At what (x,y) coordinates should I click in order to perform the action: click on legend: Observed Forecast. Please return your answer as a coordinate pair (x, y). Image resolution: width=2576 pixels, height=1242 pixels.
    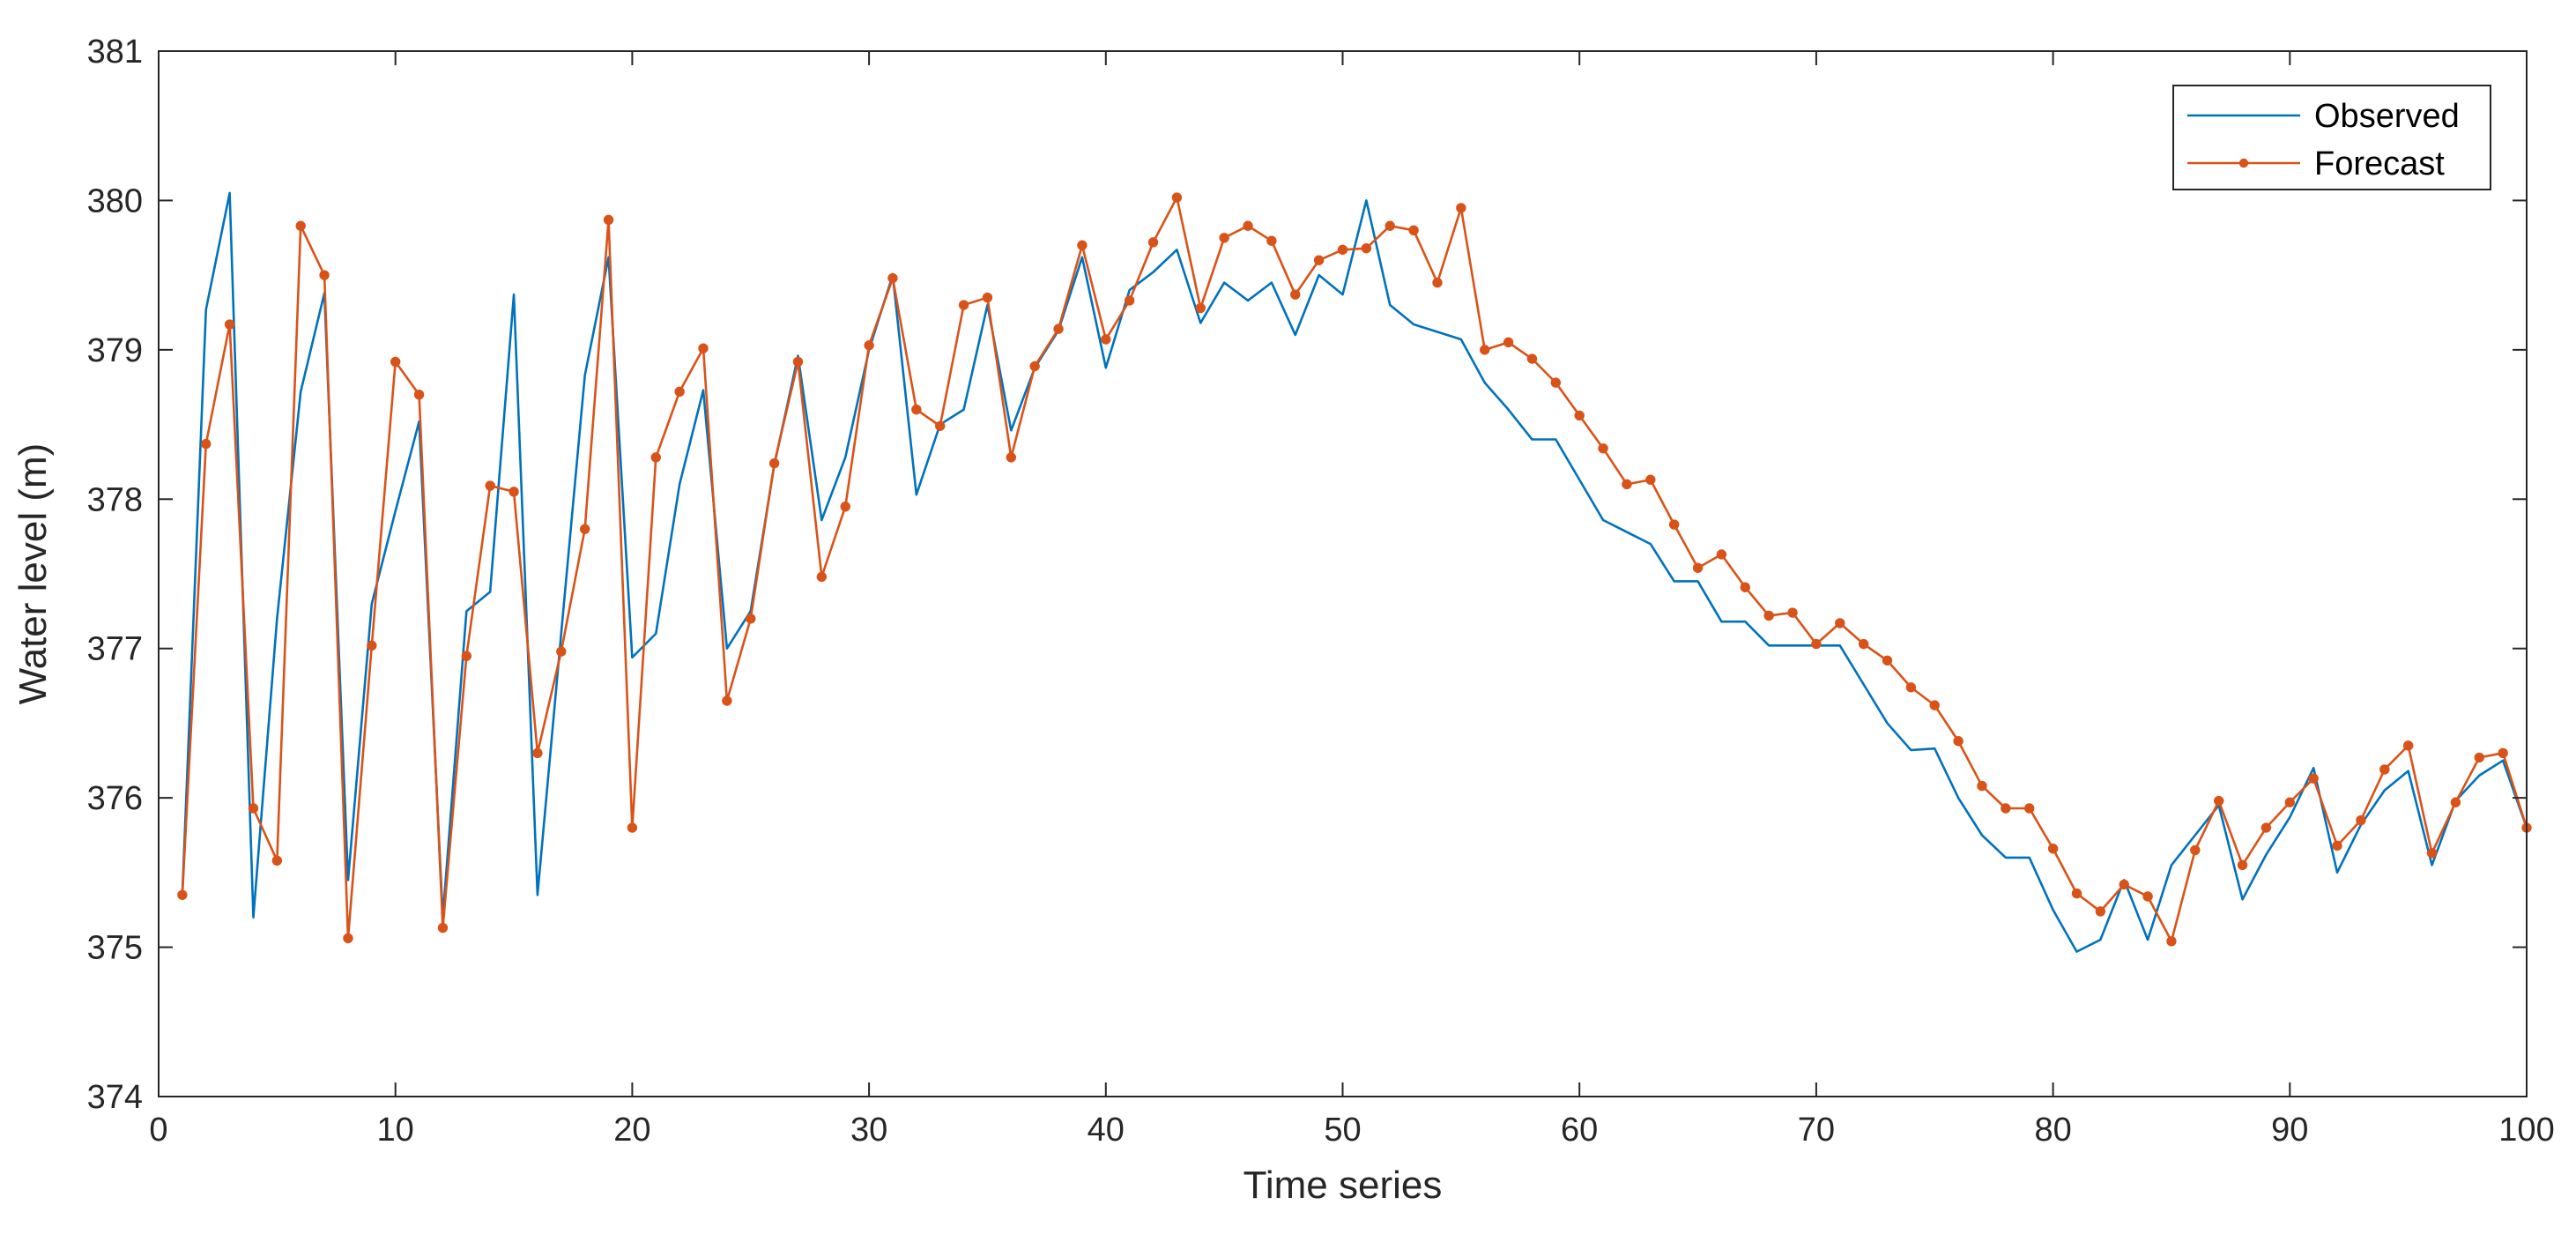
    Looking at the image, I should click on (2331, 137).